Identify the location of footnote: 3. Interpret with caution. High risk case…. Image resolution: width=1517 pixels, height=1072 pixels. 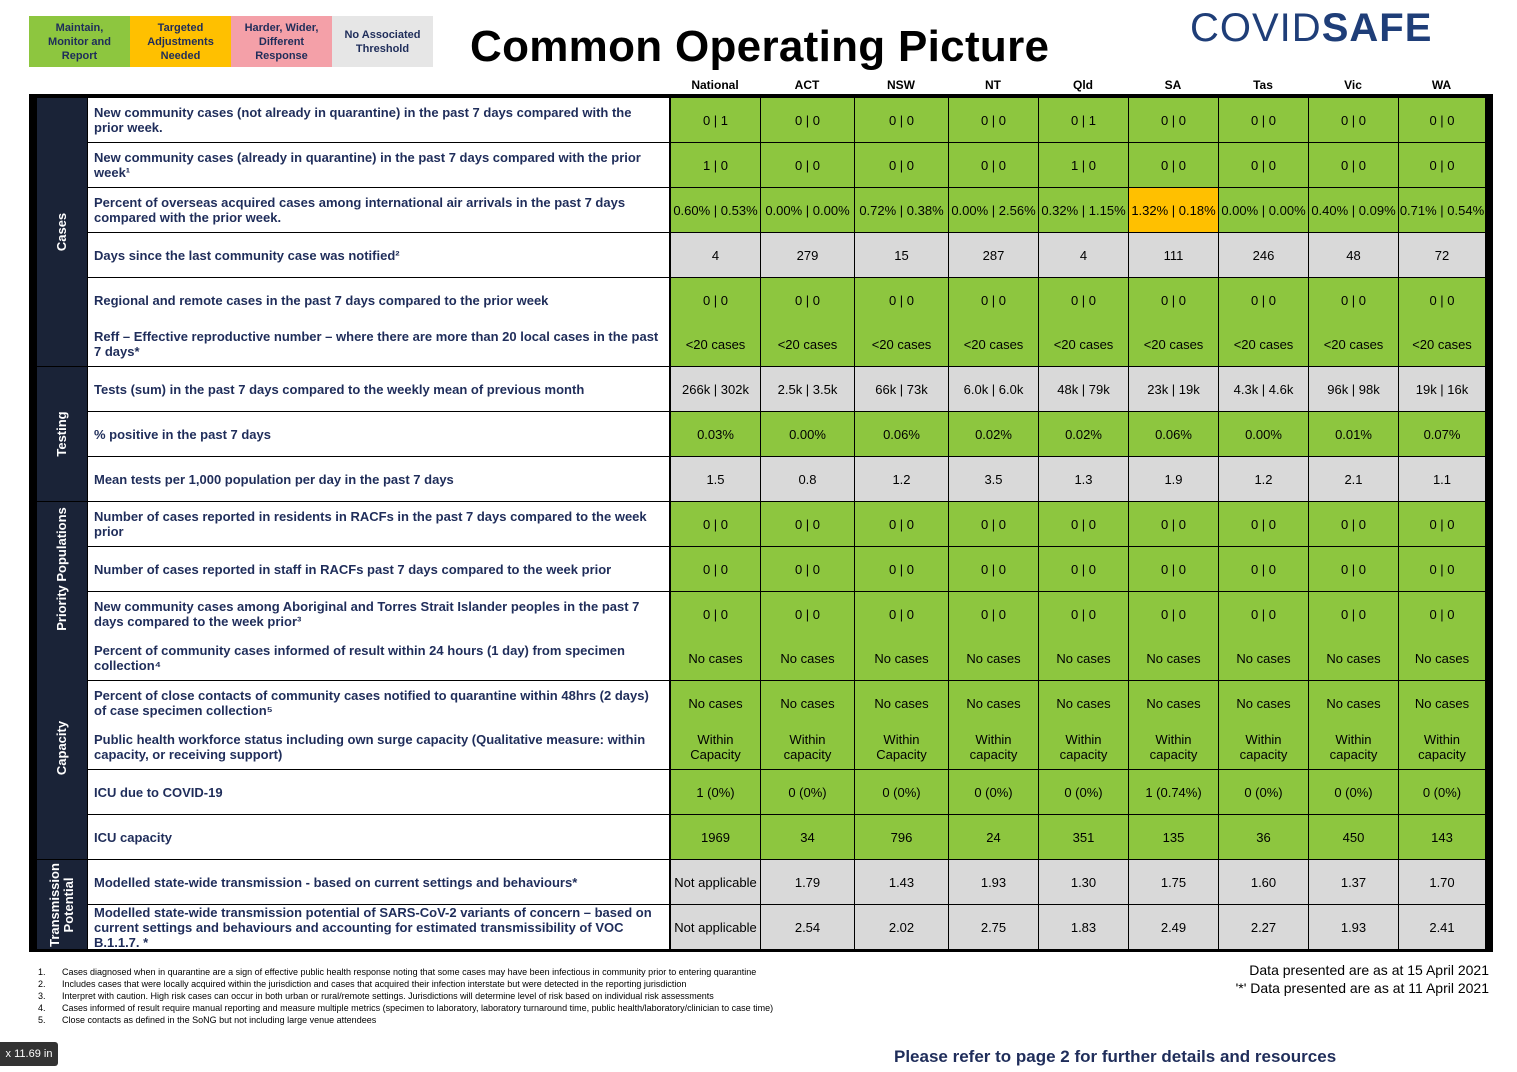
(405, 996).